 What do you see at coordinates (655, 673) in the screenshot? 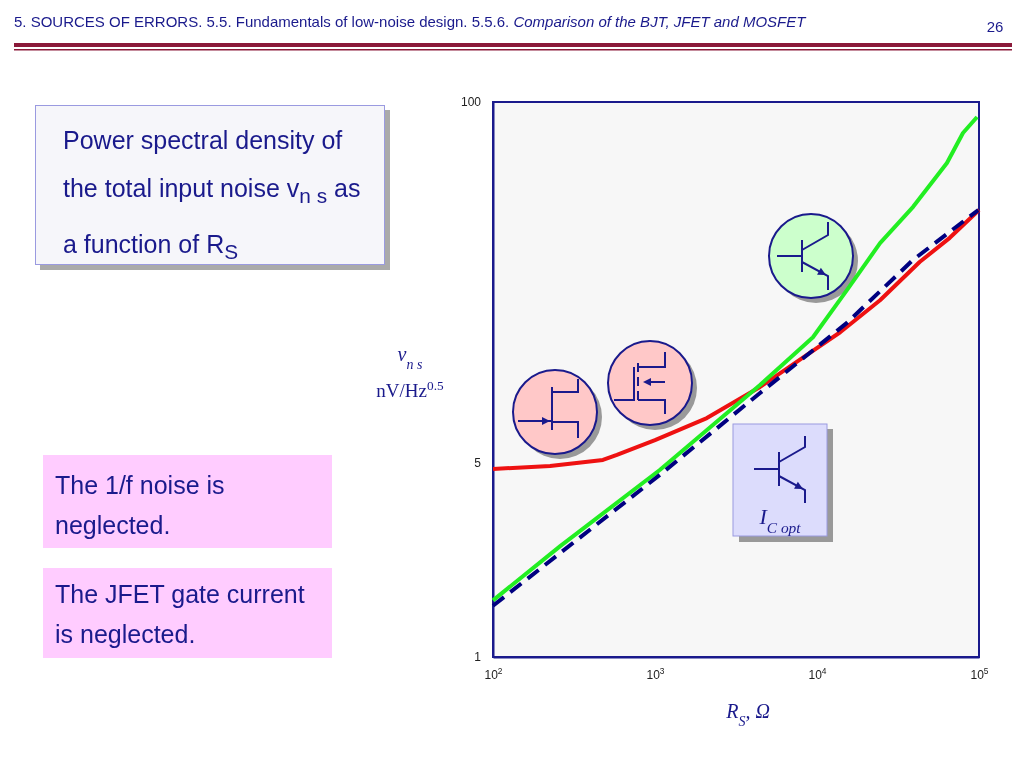
I see `x-tick-label: 10$^{3}$` at bounding box center [655, 673].